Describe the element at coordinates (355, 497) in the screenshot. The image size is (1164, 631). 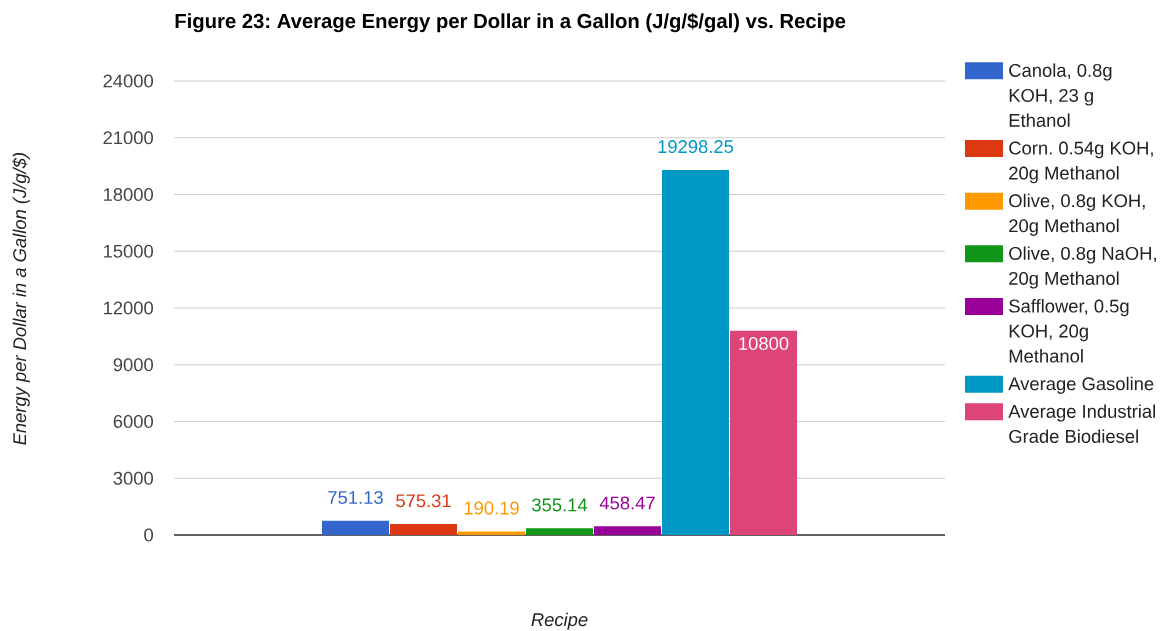
I see `data-label: 751.13` at that location.